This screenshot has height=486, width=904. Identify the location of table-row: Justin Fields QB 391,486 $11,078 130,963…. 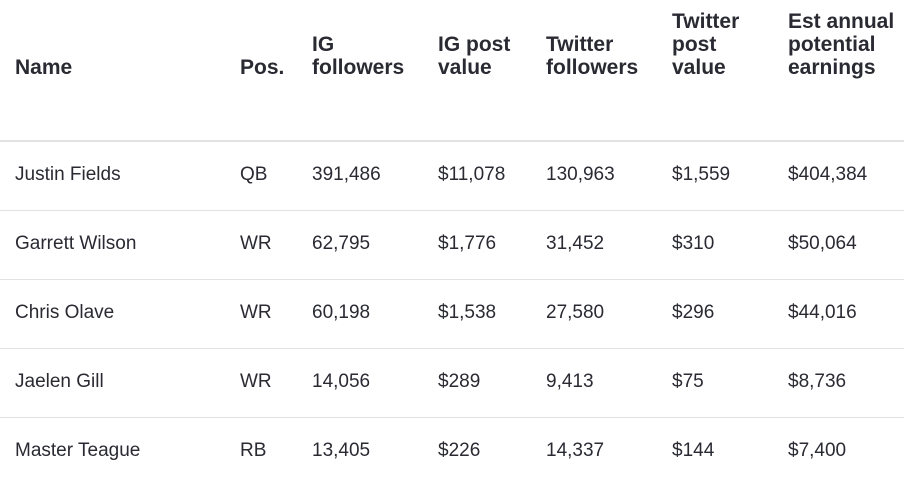
(452, 176).